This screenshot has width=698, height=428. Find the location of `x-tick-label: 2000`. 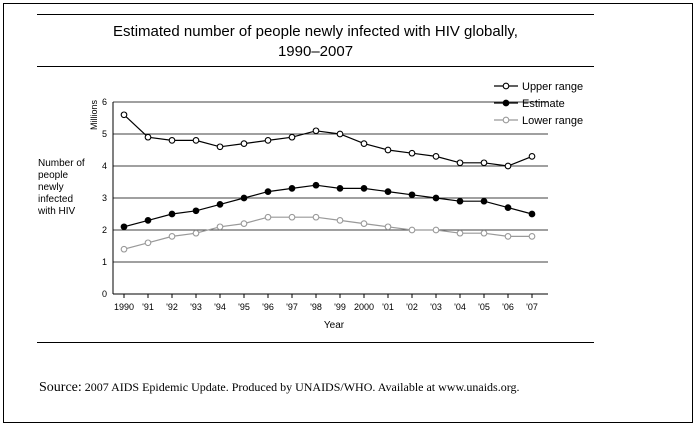

x-tick-label: 2000 is located at coordinates (364, 307).